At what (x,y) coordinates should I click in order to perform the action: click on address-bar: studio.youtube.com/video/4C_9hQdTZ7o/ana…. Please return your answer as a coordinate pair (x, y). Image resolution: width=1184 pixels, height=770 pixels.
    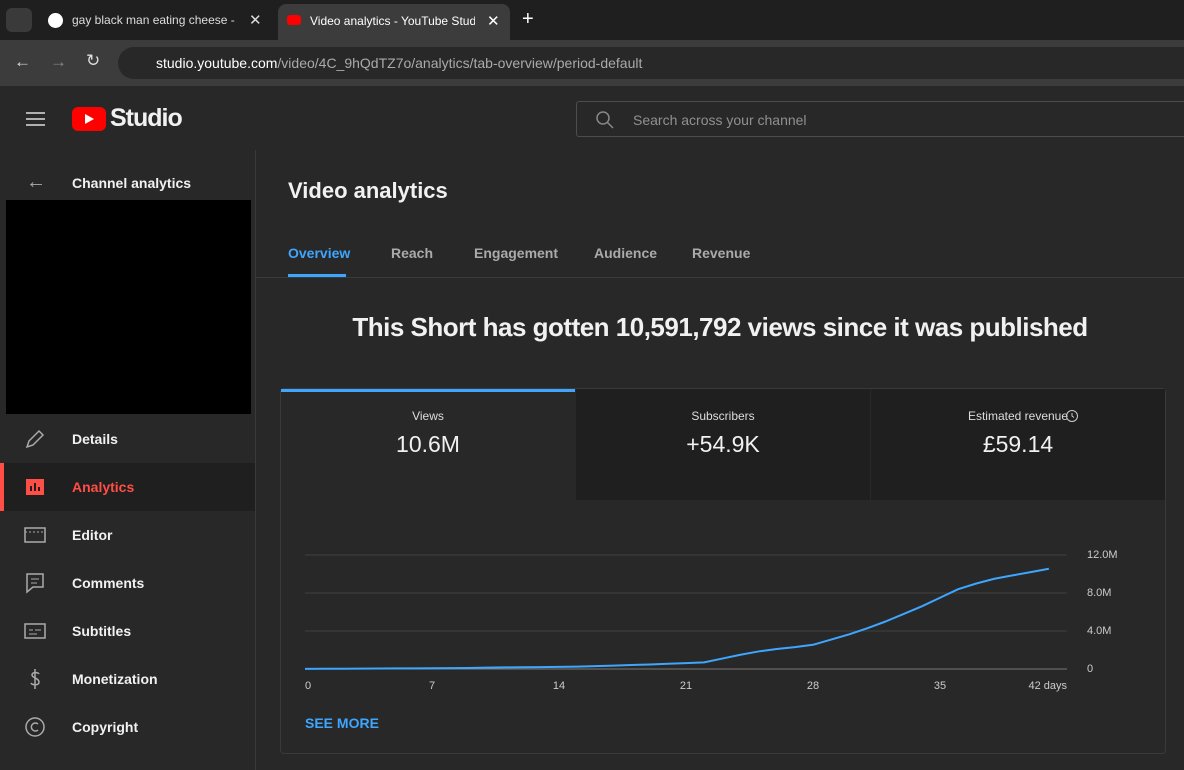
    Looking at the image, I should click on (651, 63).